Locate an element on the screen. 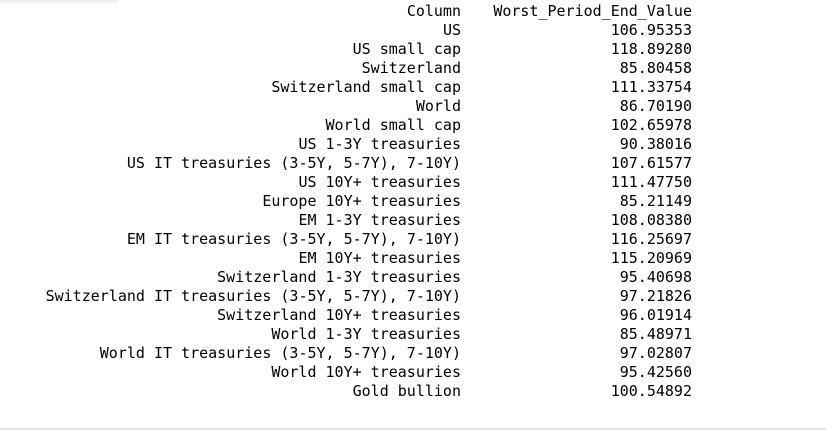 This screenshot has height=433, width=826. row-column-name: World 10Y+ treasuries is located at coordinates (366, 372).